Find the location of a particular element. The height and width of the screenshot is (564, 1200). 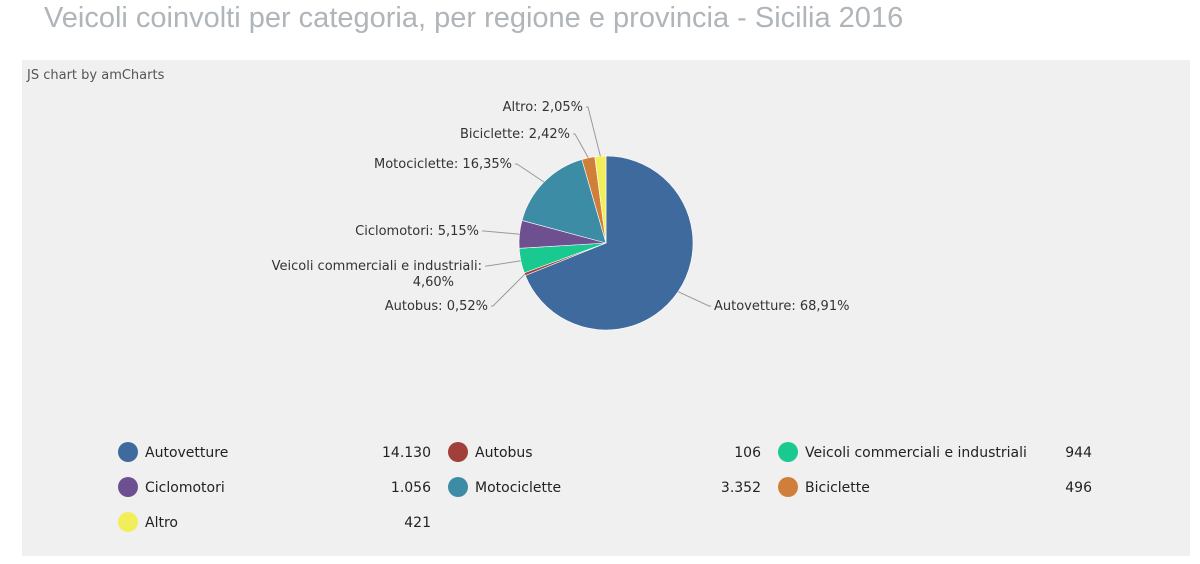

slice-label-autovetture: Autovetture: 68,91% is located at coordinates (781, 306).